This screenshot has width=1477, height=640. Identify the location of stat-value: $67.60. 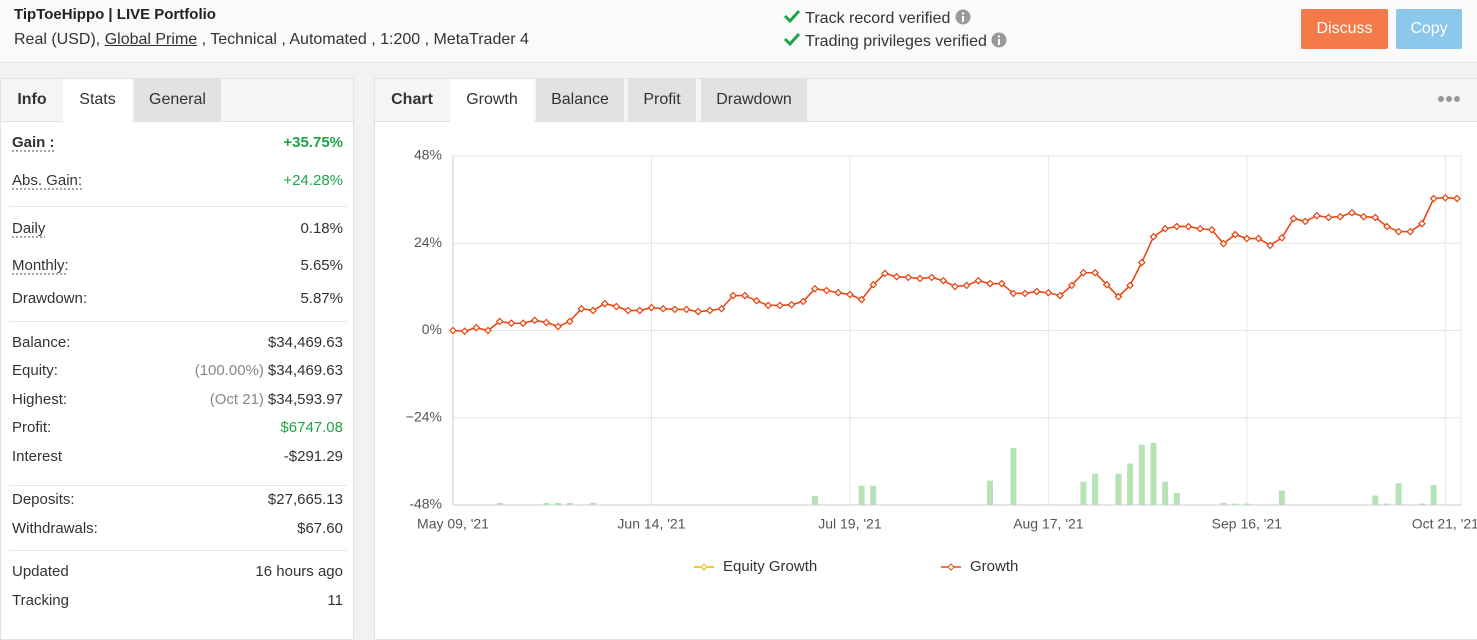
(320, 528).